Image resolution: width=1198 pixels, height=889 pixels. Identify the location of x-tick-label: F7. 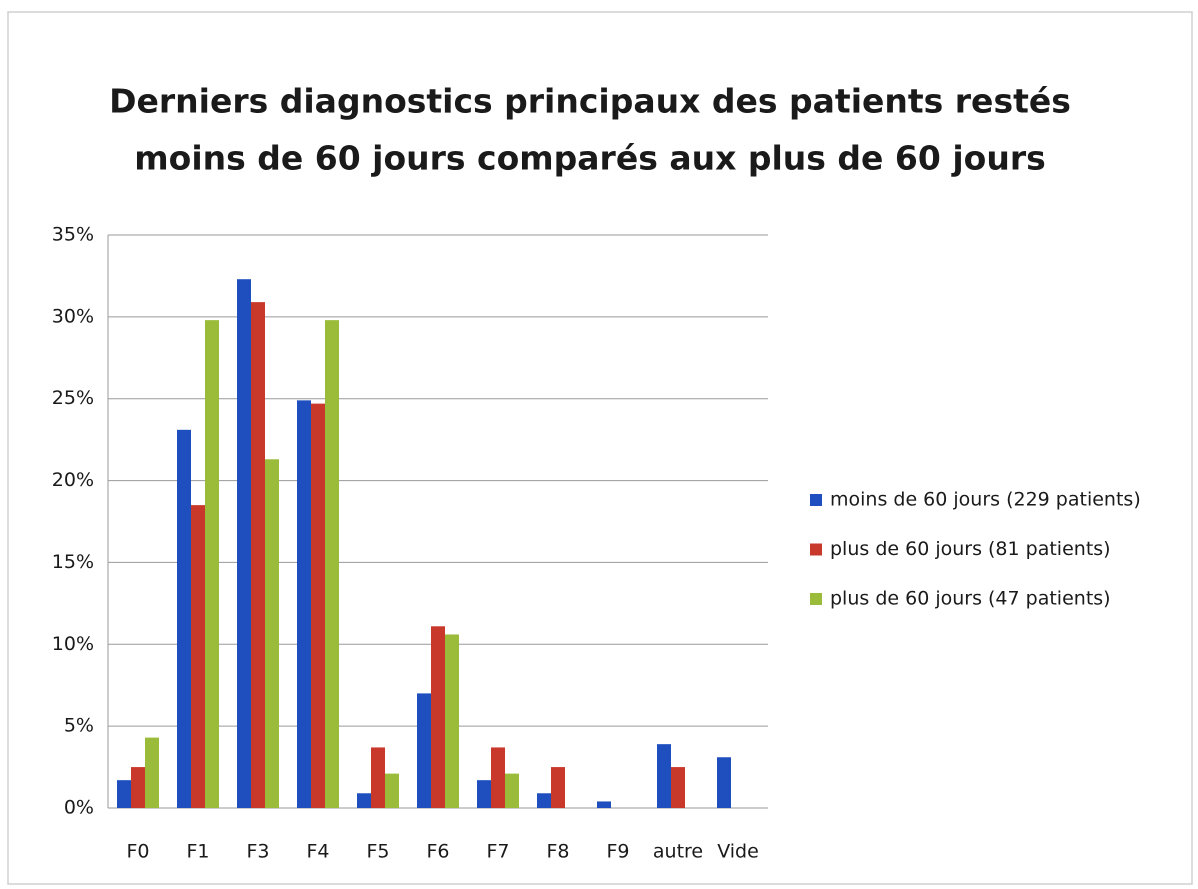
(497, 852).